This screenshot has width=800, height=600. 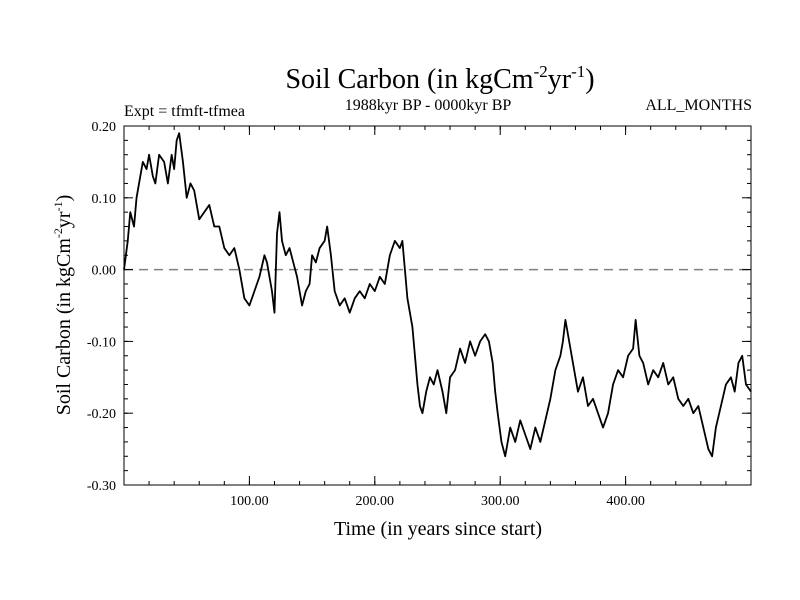 I want to click on x-tick-label: 400.00, so click(x=625, y=501).